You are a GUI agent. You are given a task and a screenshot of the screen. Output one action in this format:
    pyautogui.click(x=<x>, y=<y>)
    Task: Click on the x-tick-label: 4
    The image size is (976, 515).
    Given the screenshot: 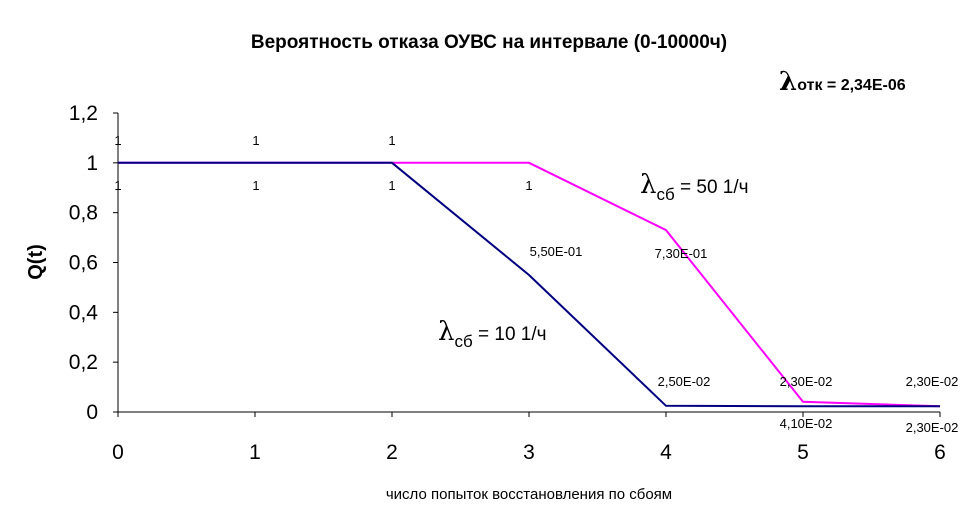 What is the action you would take?
    pyautogui.click(x=666, y=452)
    